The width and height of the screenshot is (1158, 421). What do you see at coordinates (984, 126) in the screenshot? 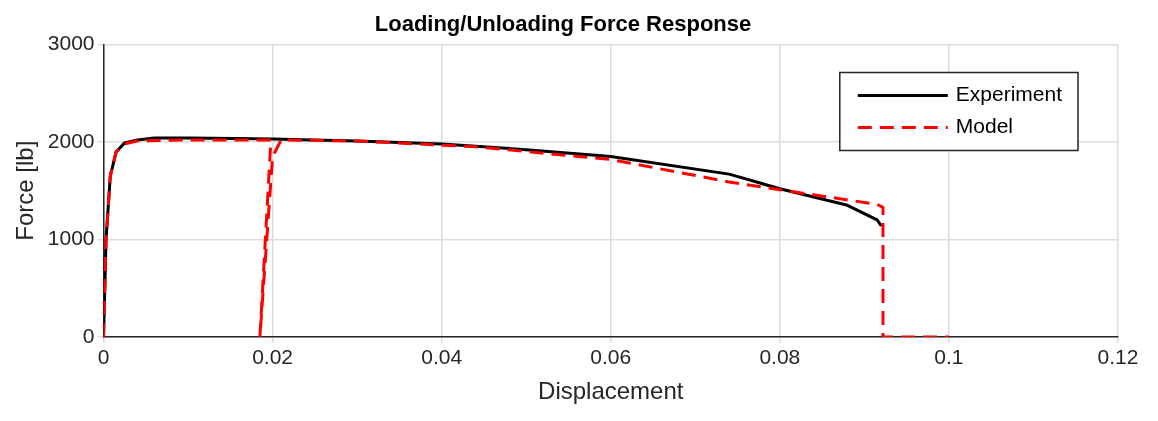
I see `legend-label: Model` at bounding box center [984, 126].